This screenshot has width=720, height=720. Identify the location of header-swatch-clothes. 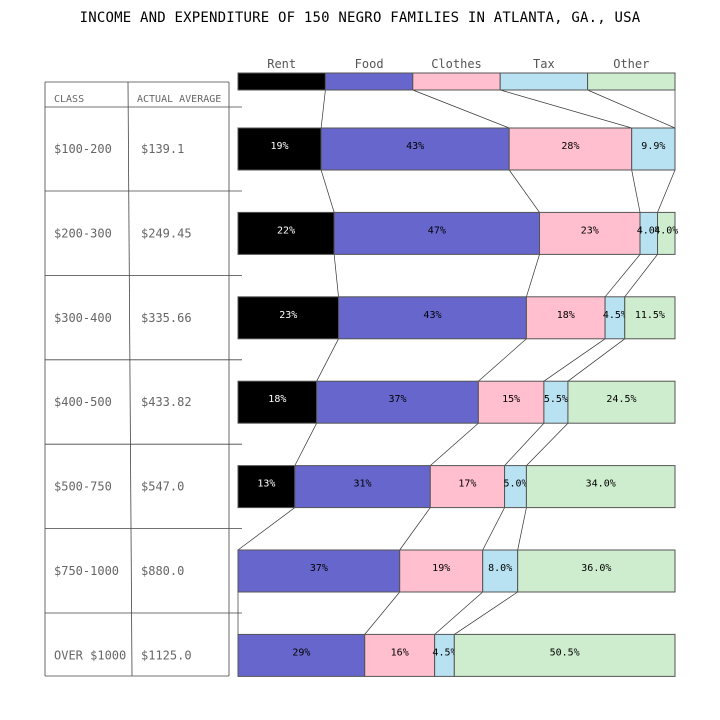
(456, 81).